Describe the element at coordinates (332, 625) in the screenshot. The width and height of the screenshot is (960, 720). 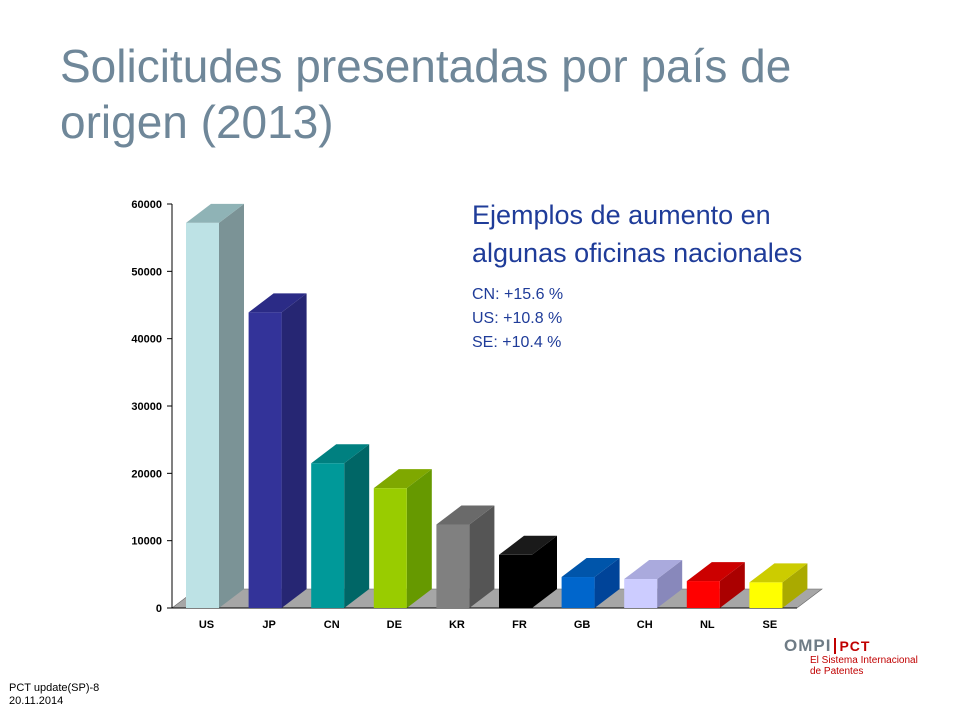
I see `x-tick-label: CN` at that location.